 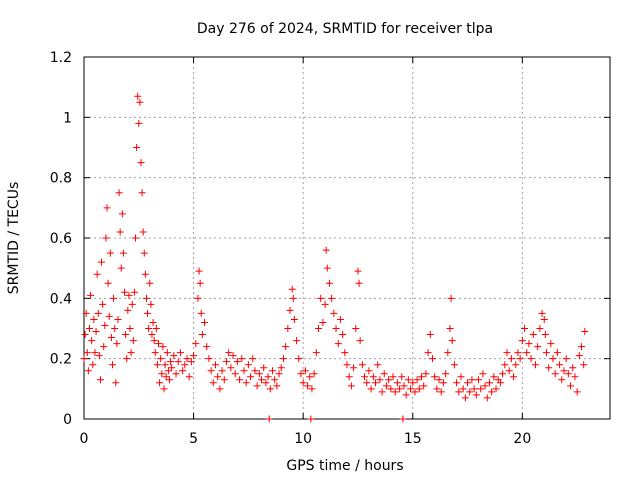 I want to click on y-tick-label: 0.8, so click(x=61, y=179).